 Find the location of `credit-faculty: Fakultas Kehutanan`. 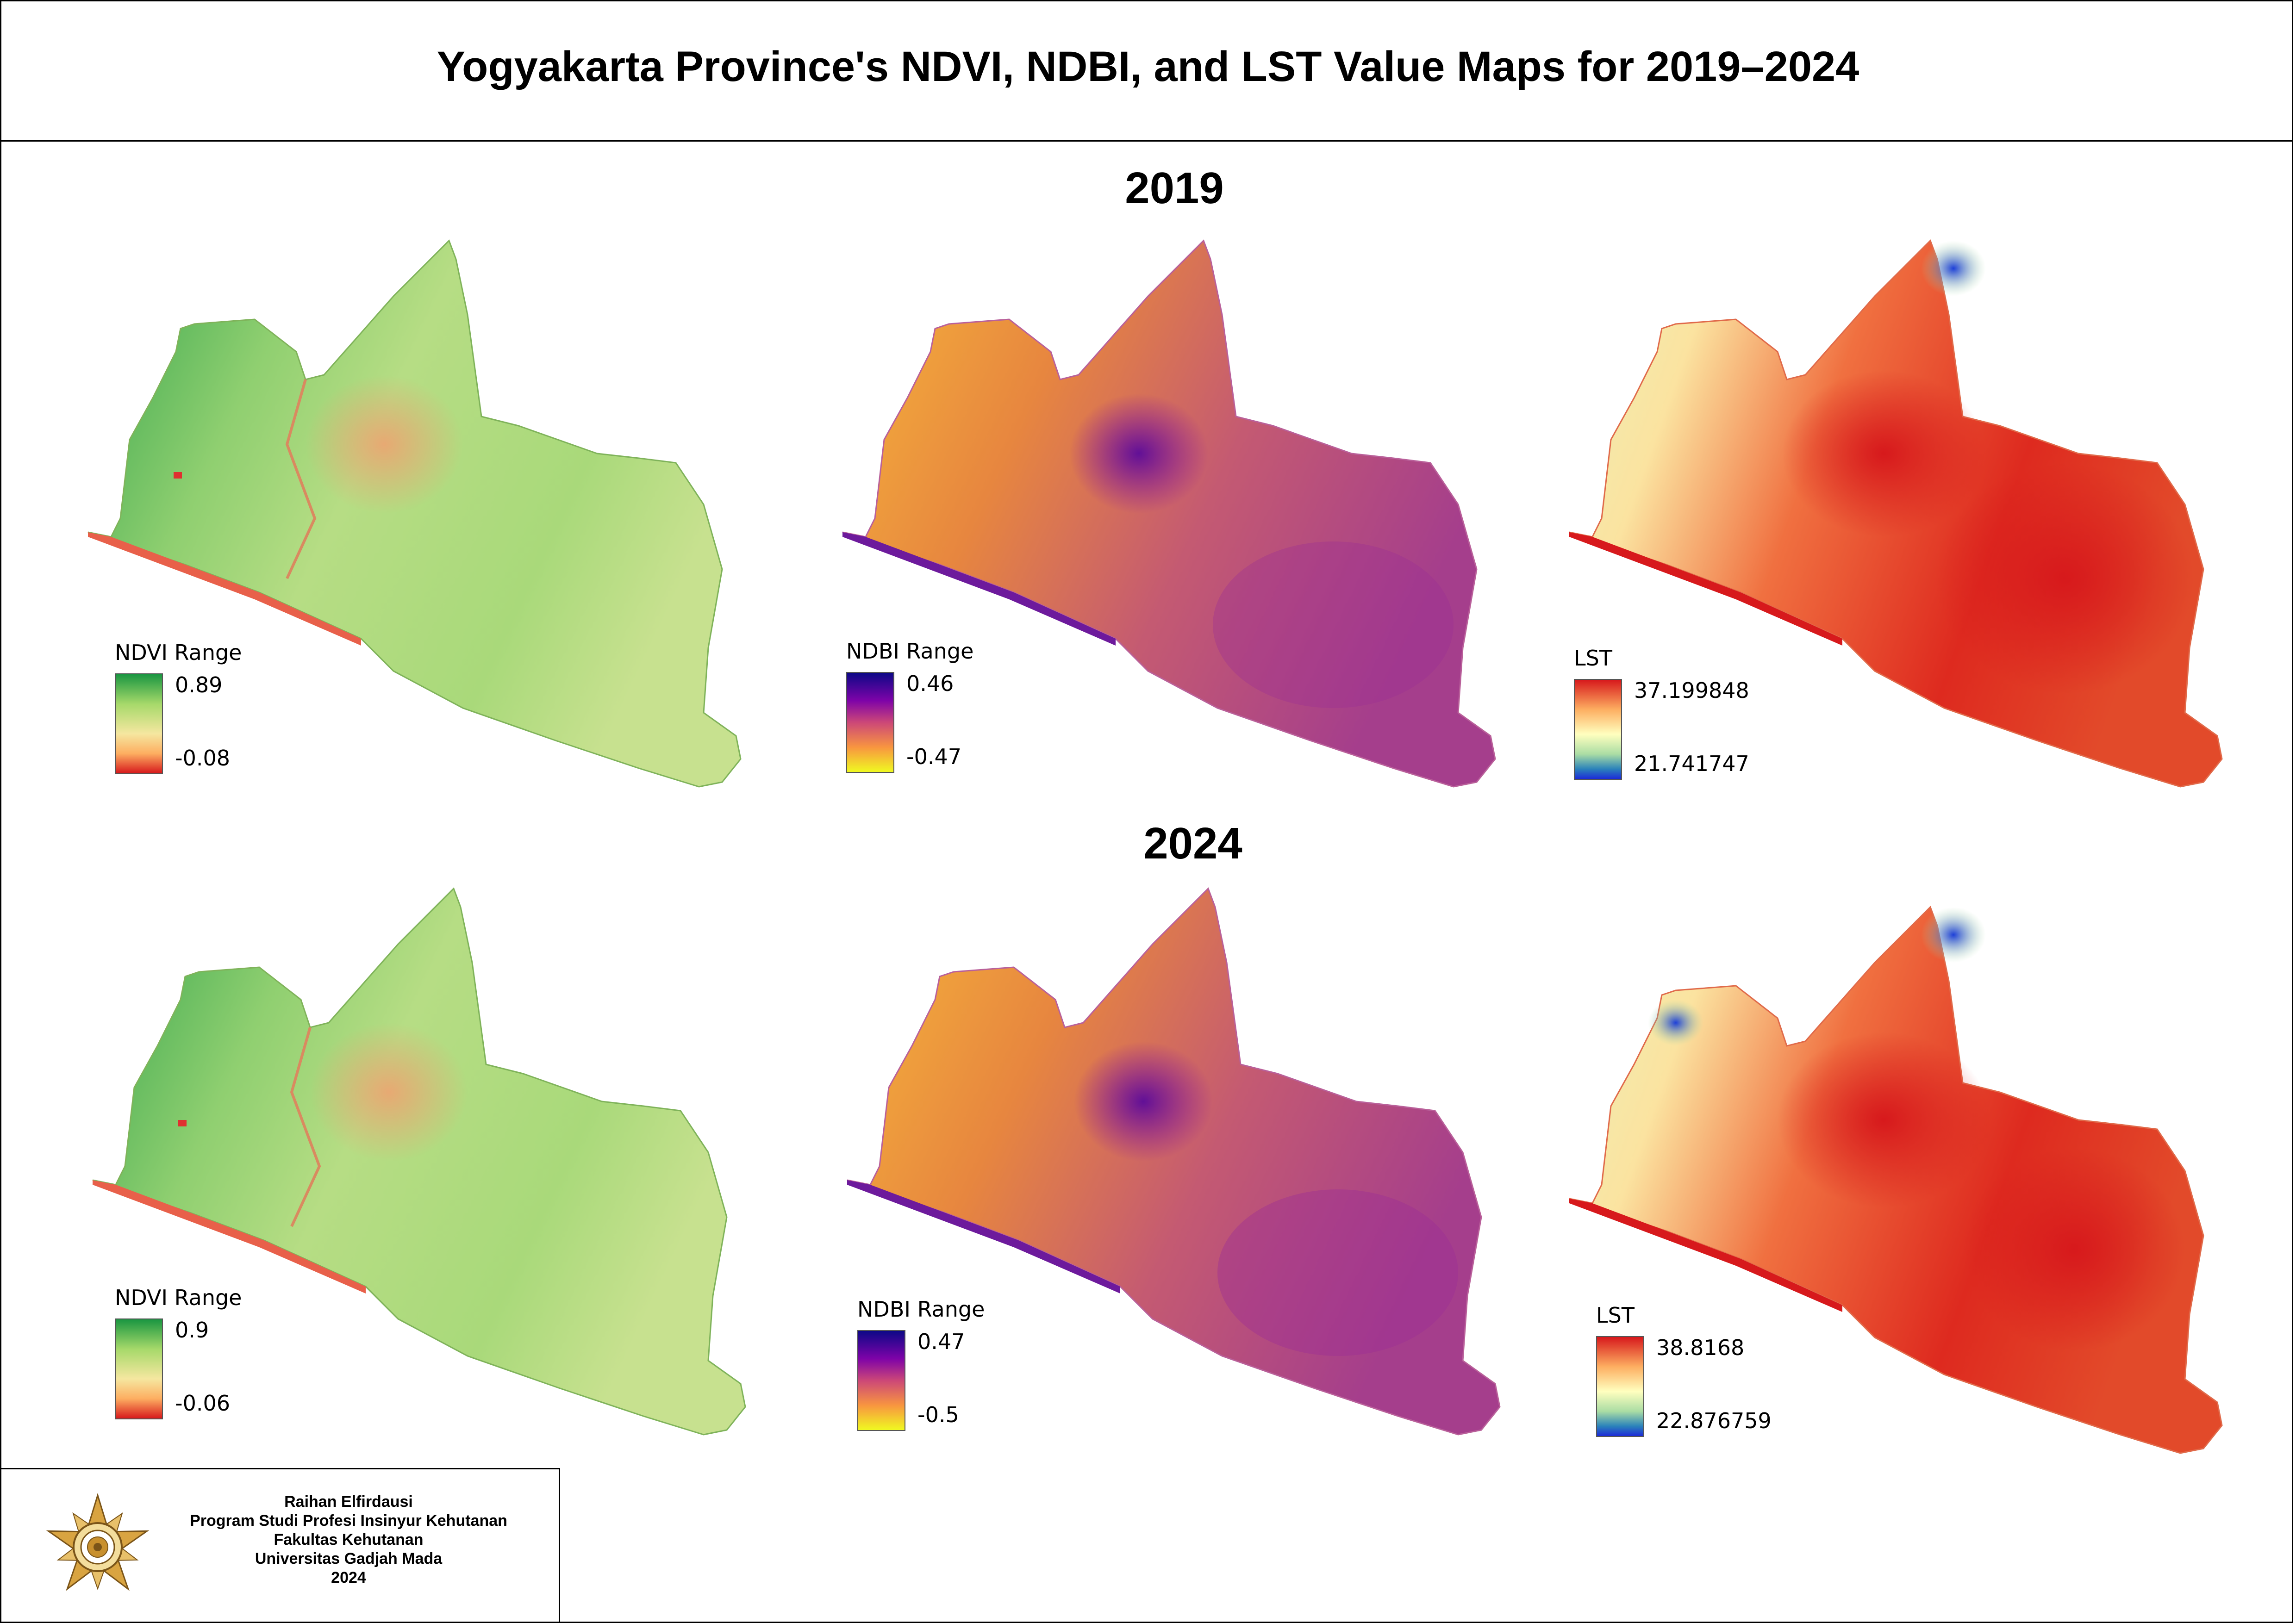

credit-faculty: Fakultas Kehutanan is located at coordinates (349, 1539).